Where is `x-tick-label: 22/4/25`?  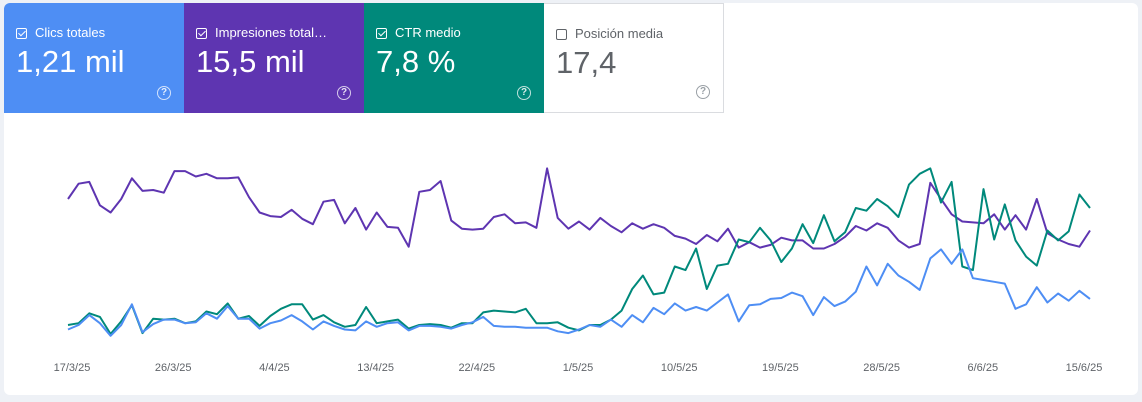 x-tick-label: 22/4/25 is located at coordinates (476, 368).